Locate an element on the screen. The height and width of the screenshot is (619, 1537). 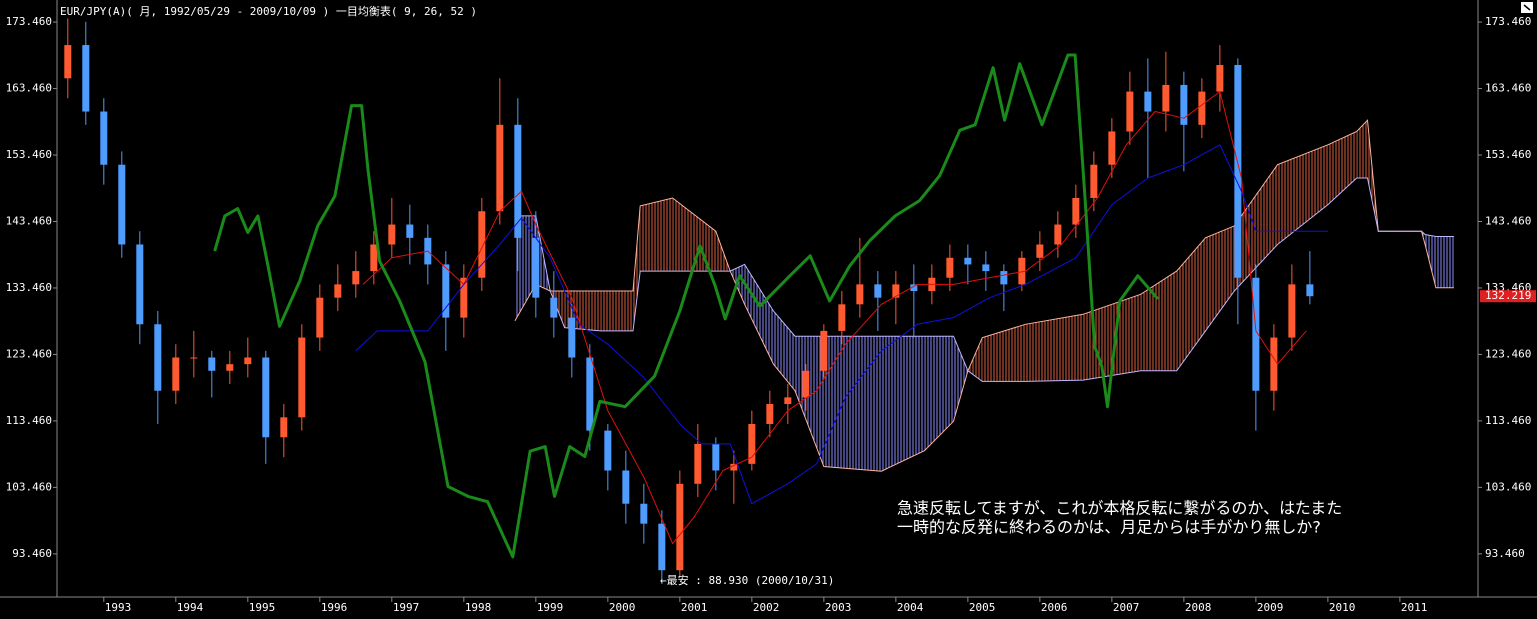
y-tick-label: 133.460 is located at coordinates (29, 287).